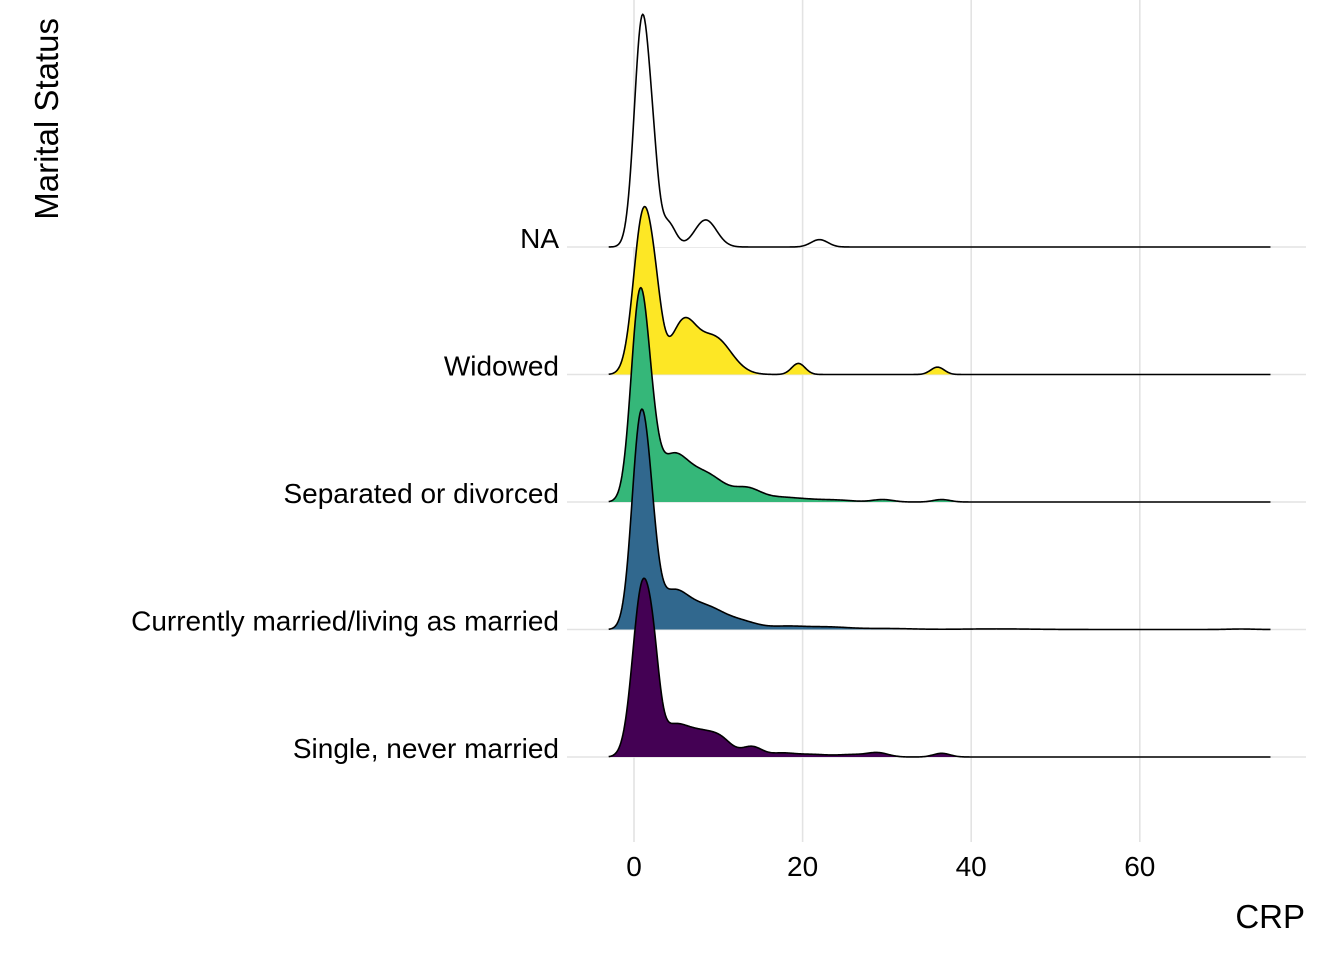  Describe the element at coordinates (46, 119) in the screenshot. I see `y-axis-title: Marital Status` at that location.